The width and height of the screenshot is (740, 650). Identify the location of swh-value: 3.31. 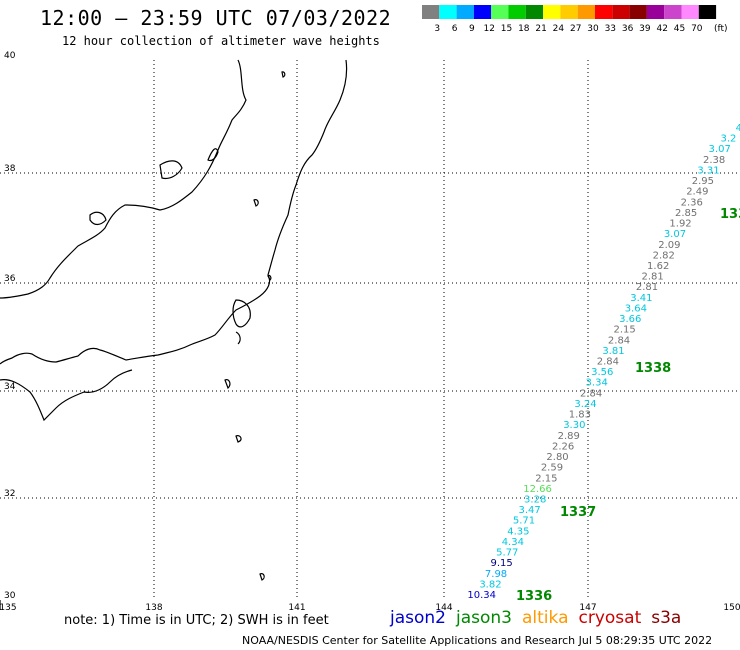
(708, 170).